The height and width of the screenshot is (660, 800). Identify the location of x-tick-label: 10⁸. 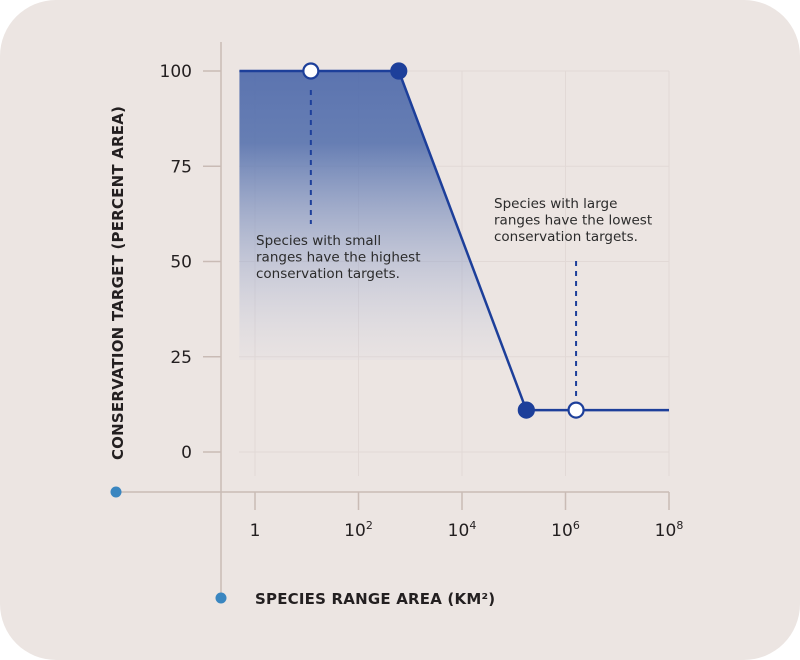
(669, 530).